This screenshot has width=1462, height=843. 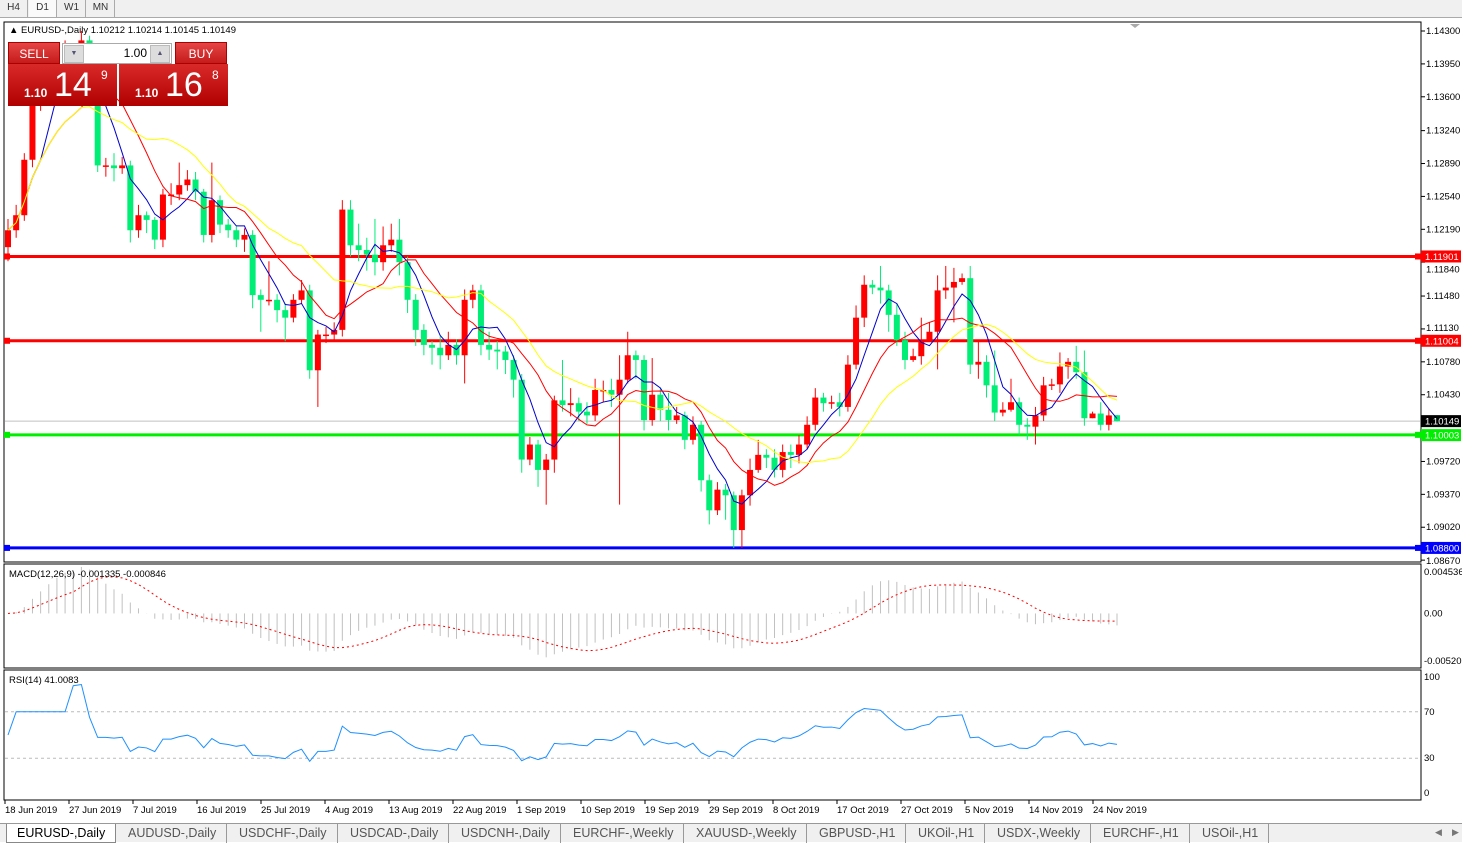 I want to click on collapse-triangle-icon: ▲, so click(x=15, y=30).